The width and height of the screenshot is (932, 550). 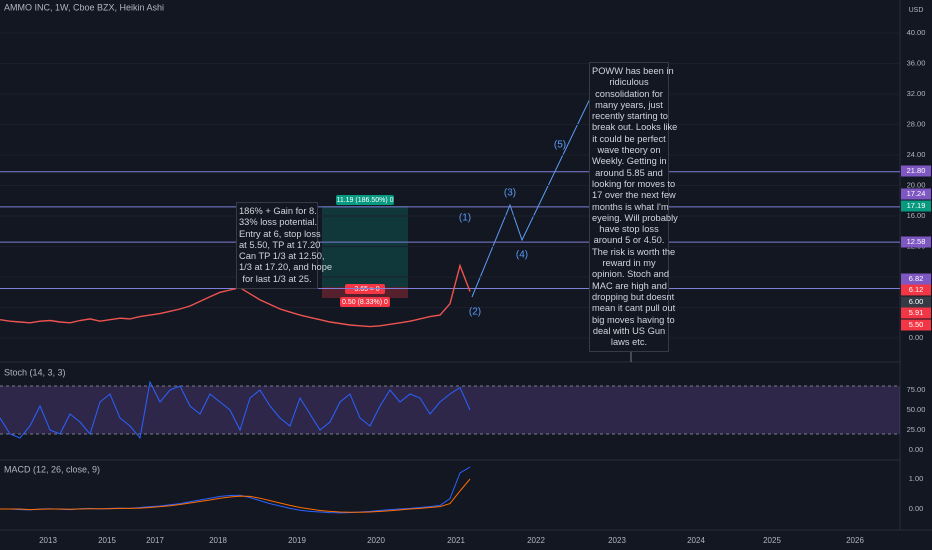 I want to click on wave-label: (5), so click(x=560, y=145).